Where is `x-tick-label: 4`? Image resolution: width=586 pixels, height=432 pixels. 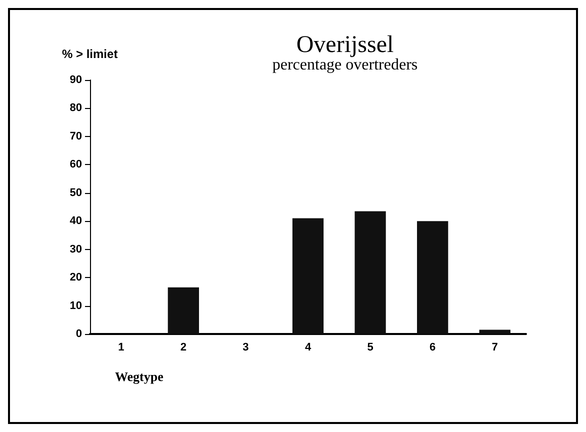
x-tick-label: 4 is located at coordinates (308, 348).